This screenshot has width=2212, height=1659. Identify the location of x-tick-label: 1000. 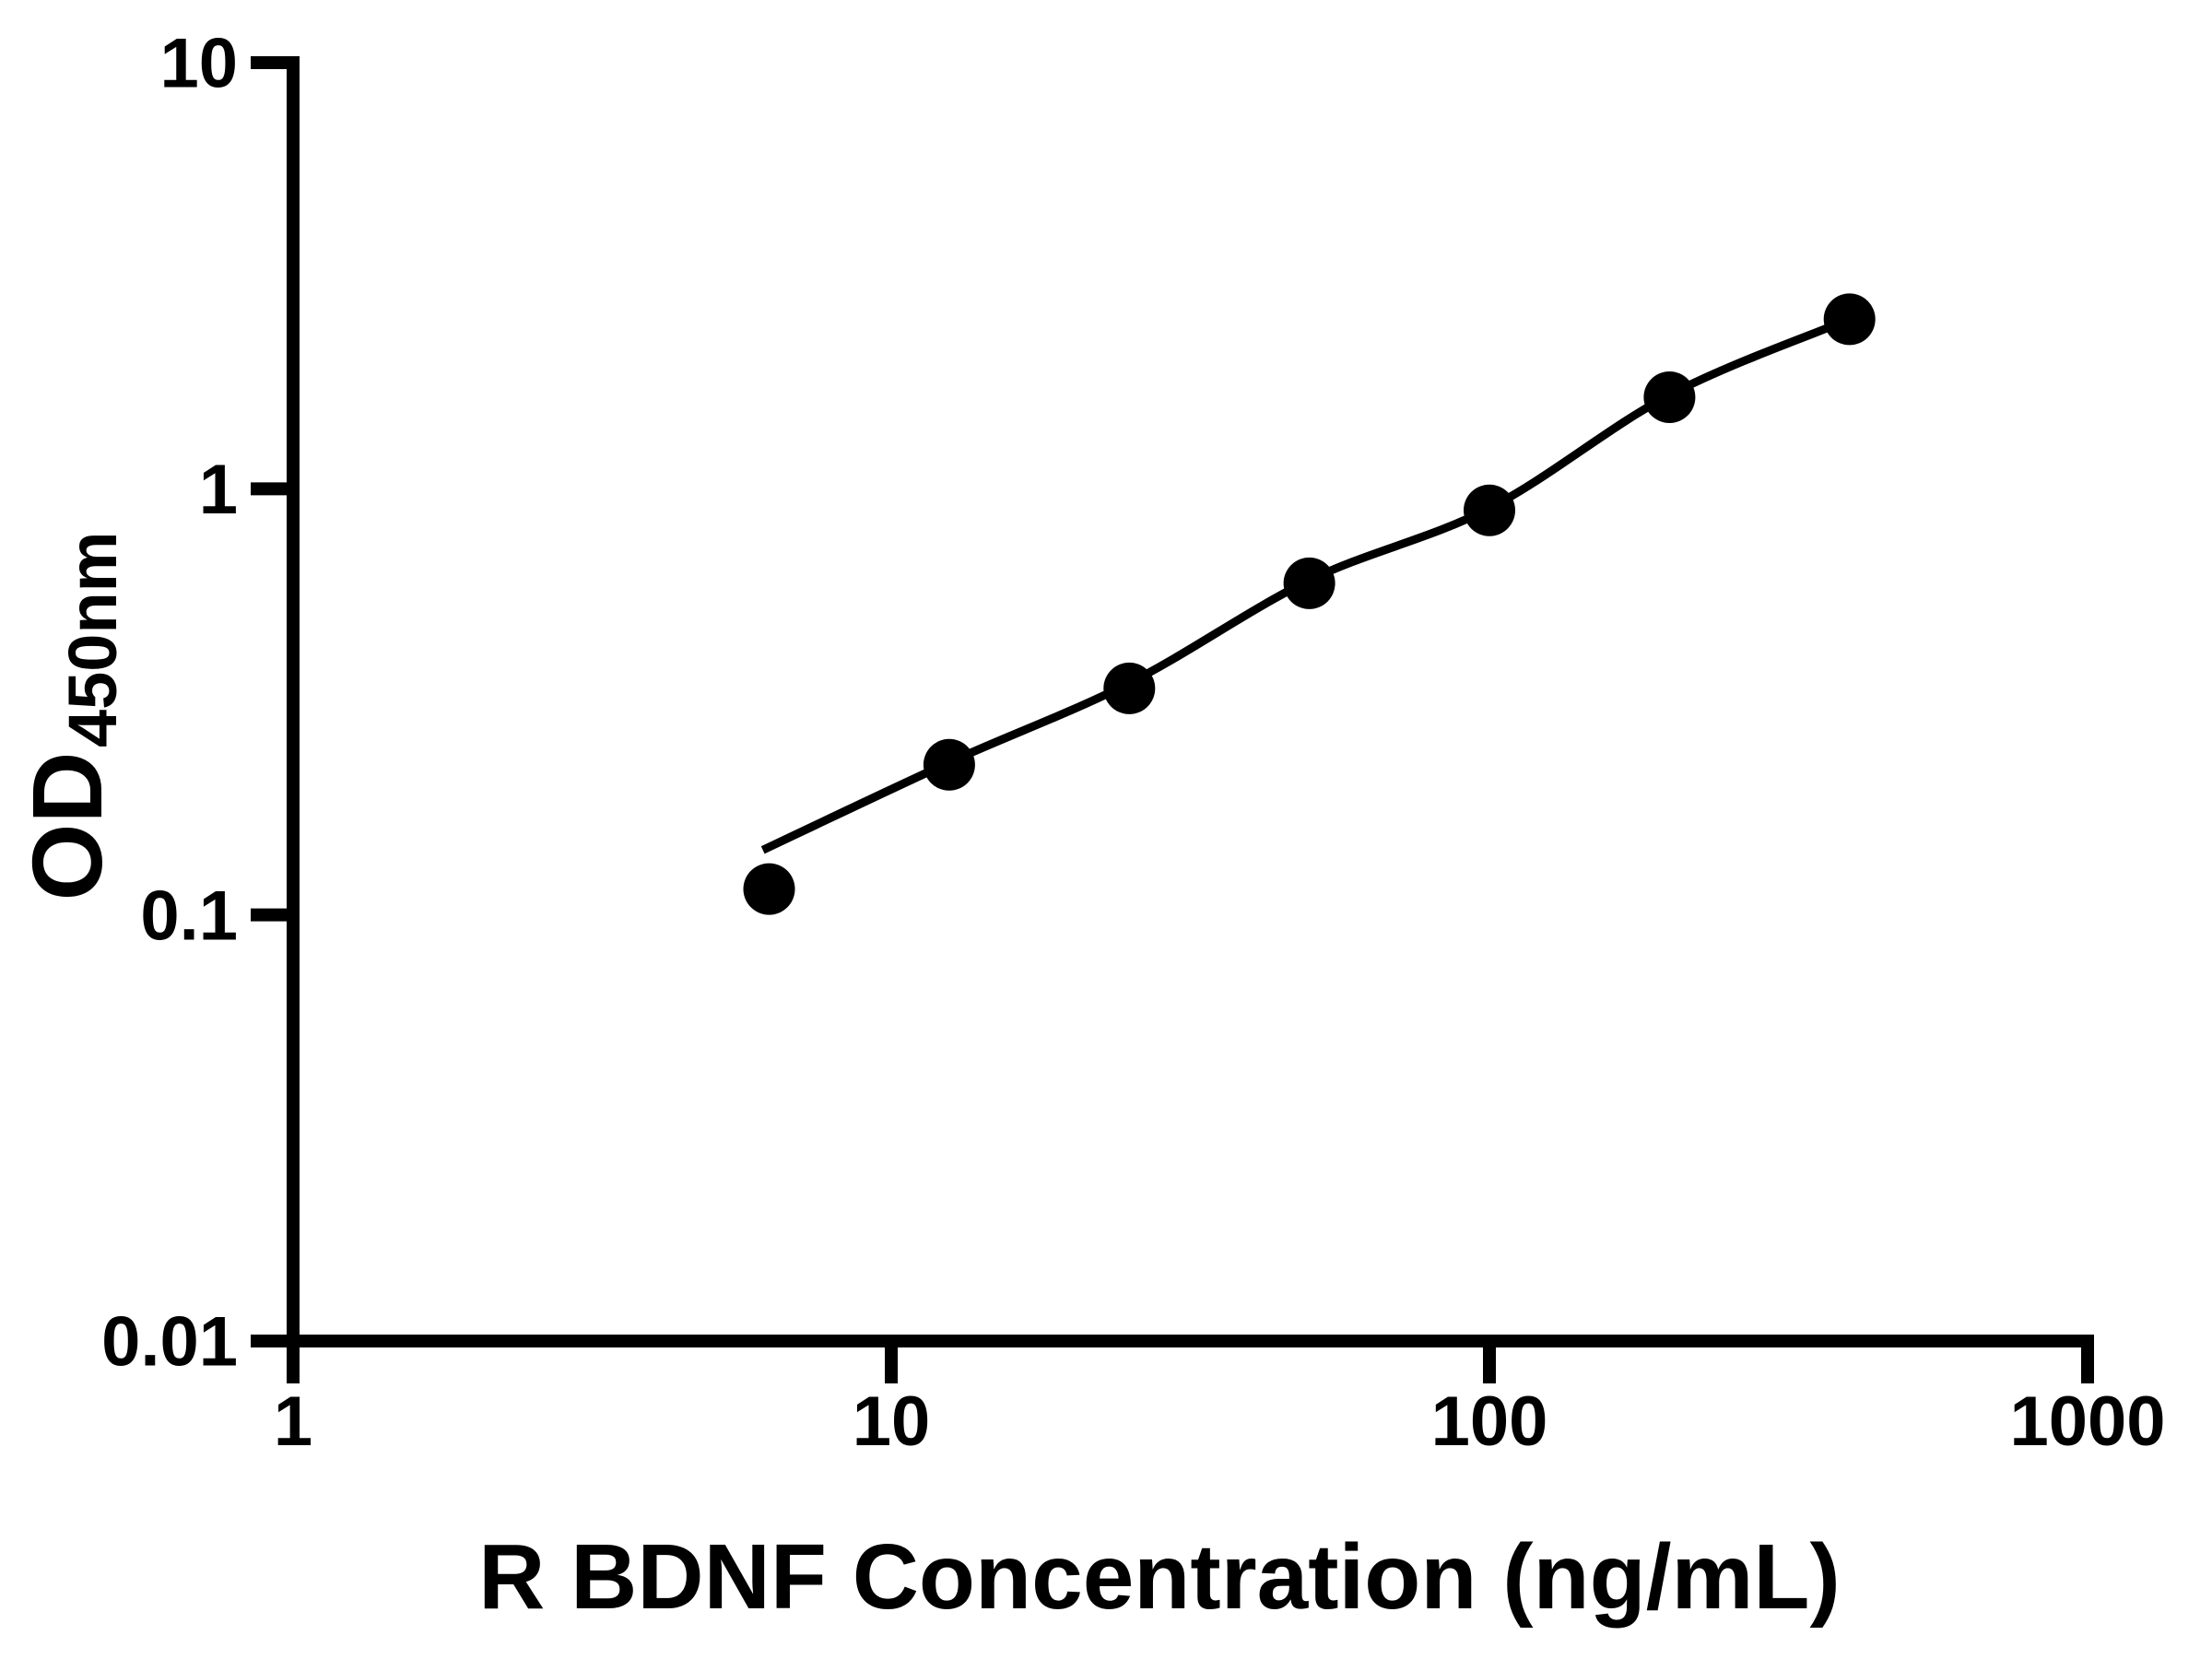
(2087, 1421).